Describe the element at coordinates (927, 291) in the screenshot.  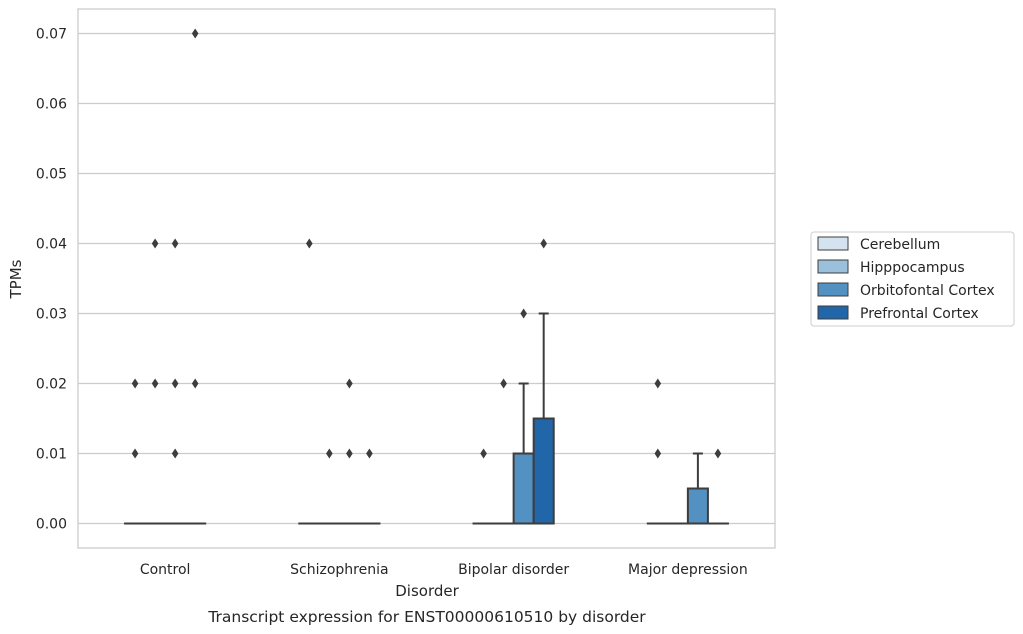
I see `legend-entry-label: Orbitofontal Cortex` at that location.